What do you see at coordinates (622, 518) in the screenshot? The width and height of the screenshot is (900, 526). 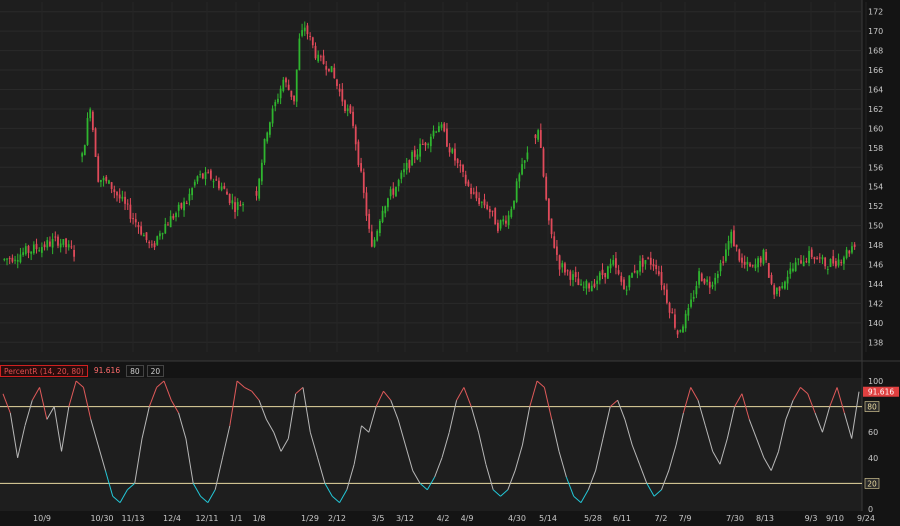 I see `time-axis-tick-label: 6/11` at bounding box center [622, 518].